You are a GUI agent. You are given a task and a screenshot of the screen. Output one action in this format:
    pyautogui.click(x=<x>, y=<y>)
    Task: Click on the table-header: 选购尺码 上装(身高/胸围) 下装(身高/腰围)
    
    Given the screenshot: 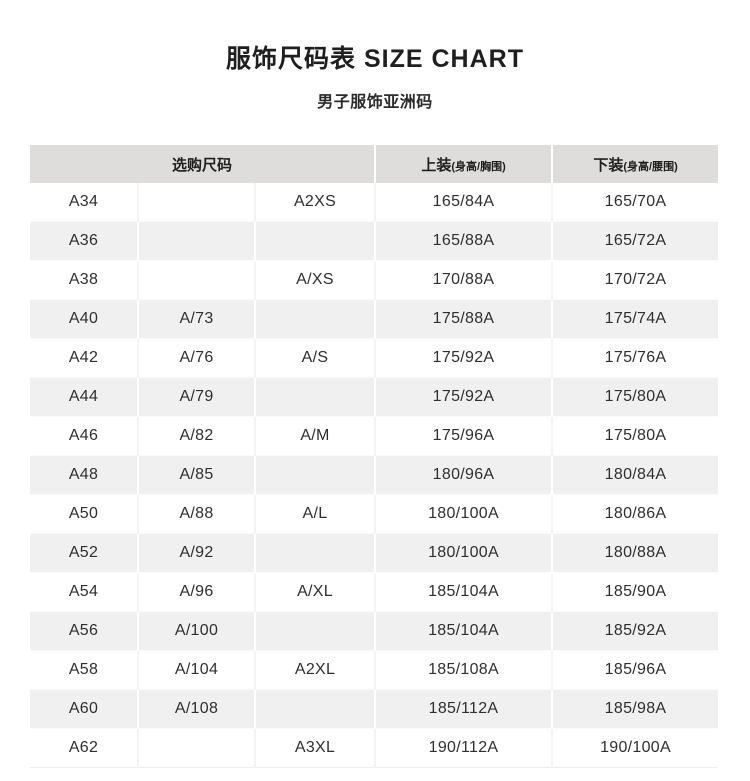 What is the action you would take?
    pyautogui.click(x=374, y=164)
    